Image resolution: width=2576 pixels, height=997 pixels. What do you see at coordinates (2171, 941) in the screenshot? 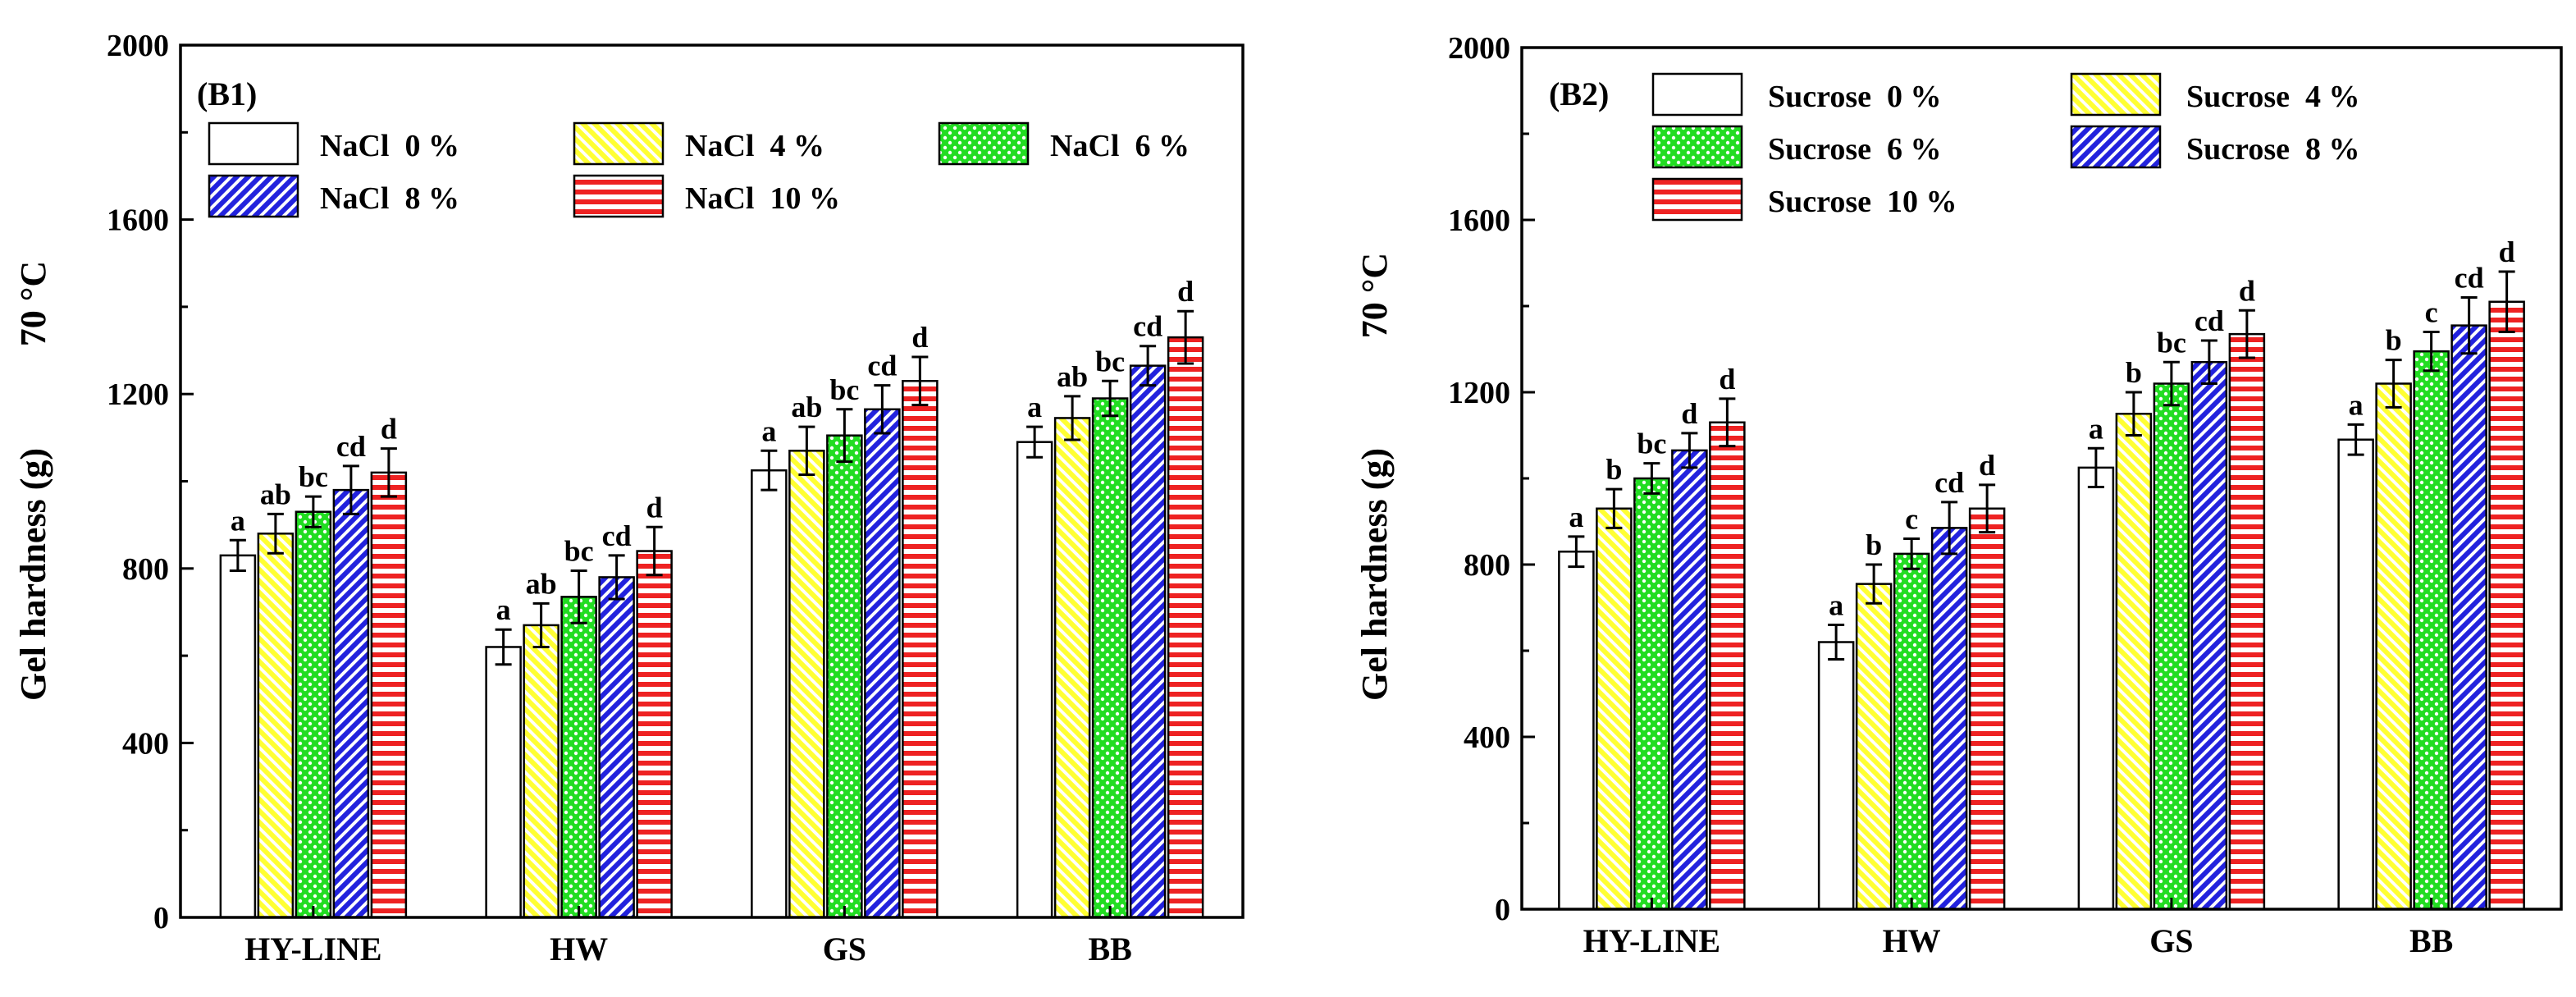
I see `x-category-label: GS` at bounding box center [2171, 941].